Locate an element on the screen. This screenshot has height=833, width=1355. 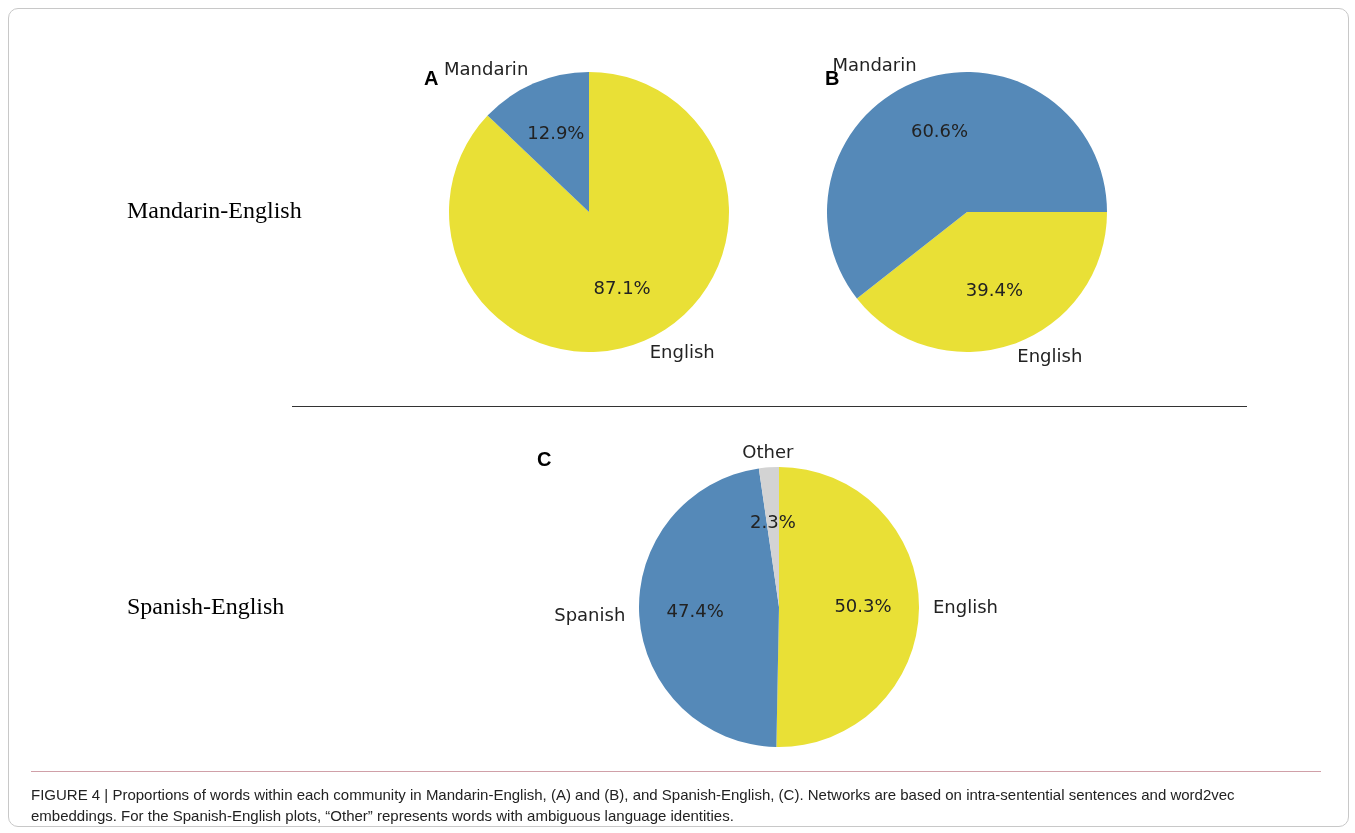
data-label: 87.1% is located at coordinates (622, 287).